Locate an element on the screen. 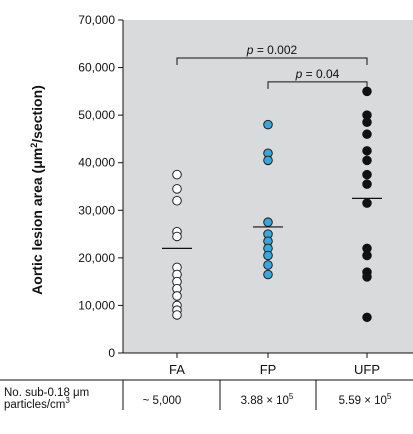 This screenshot has width=413, height=434. x-categories: FA FP UFP is located at coordinates (274, 365).